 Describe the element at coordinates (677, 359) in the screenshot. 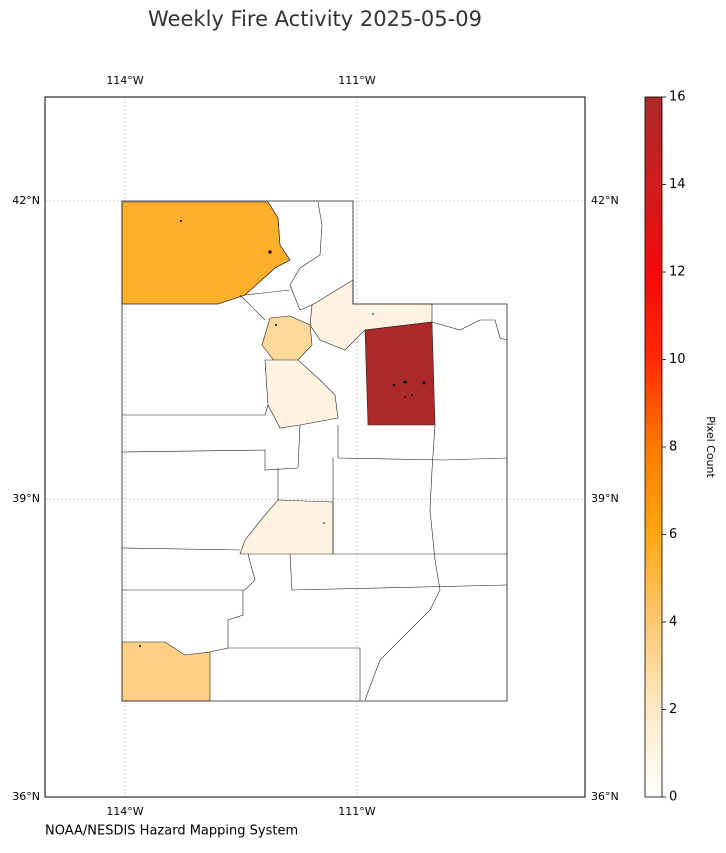

I see `colorbar-tick-label: 10` at that location.